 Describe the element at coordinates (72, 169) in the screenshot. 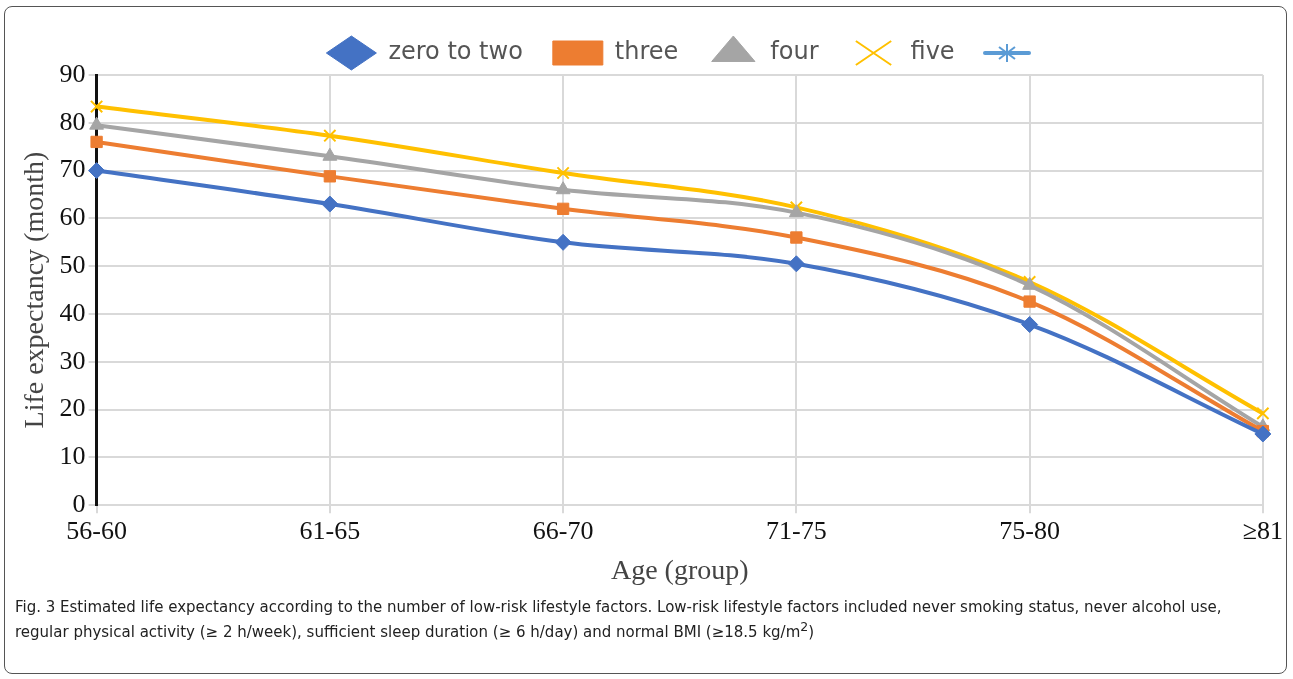

I see `y-tick-label: 70` at that location.